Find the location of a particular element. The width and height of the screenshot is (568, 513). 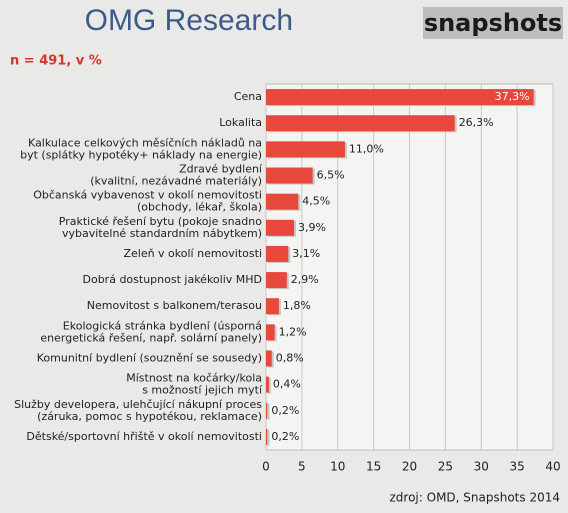

x-tick-label: 10 is located at coordinates (337, 467).